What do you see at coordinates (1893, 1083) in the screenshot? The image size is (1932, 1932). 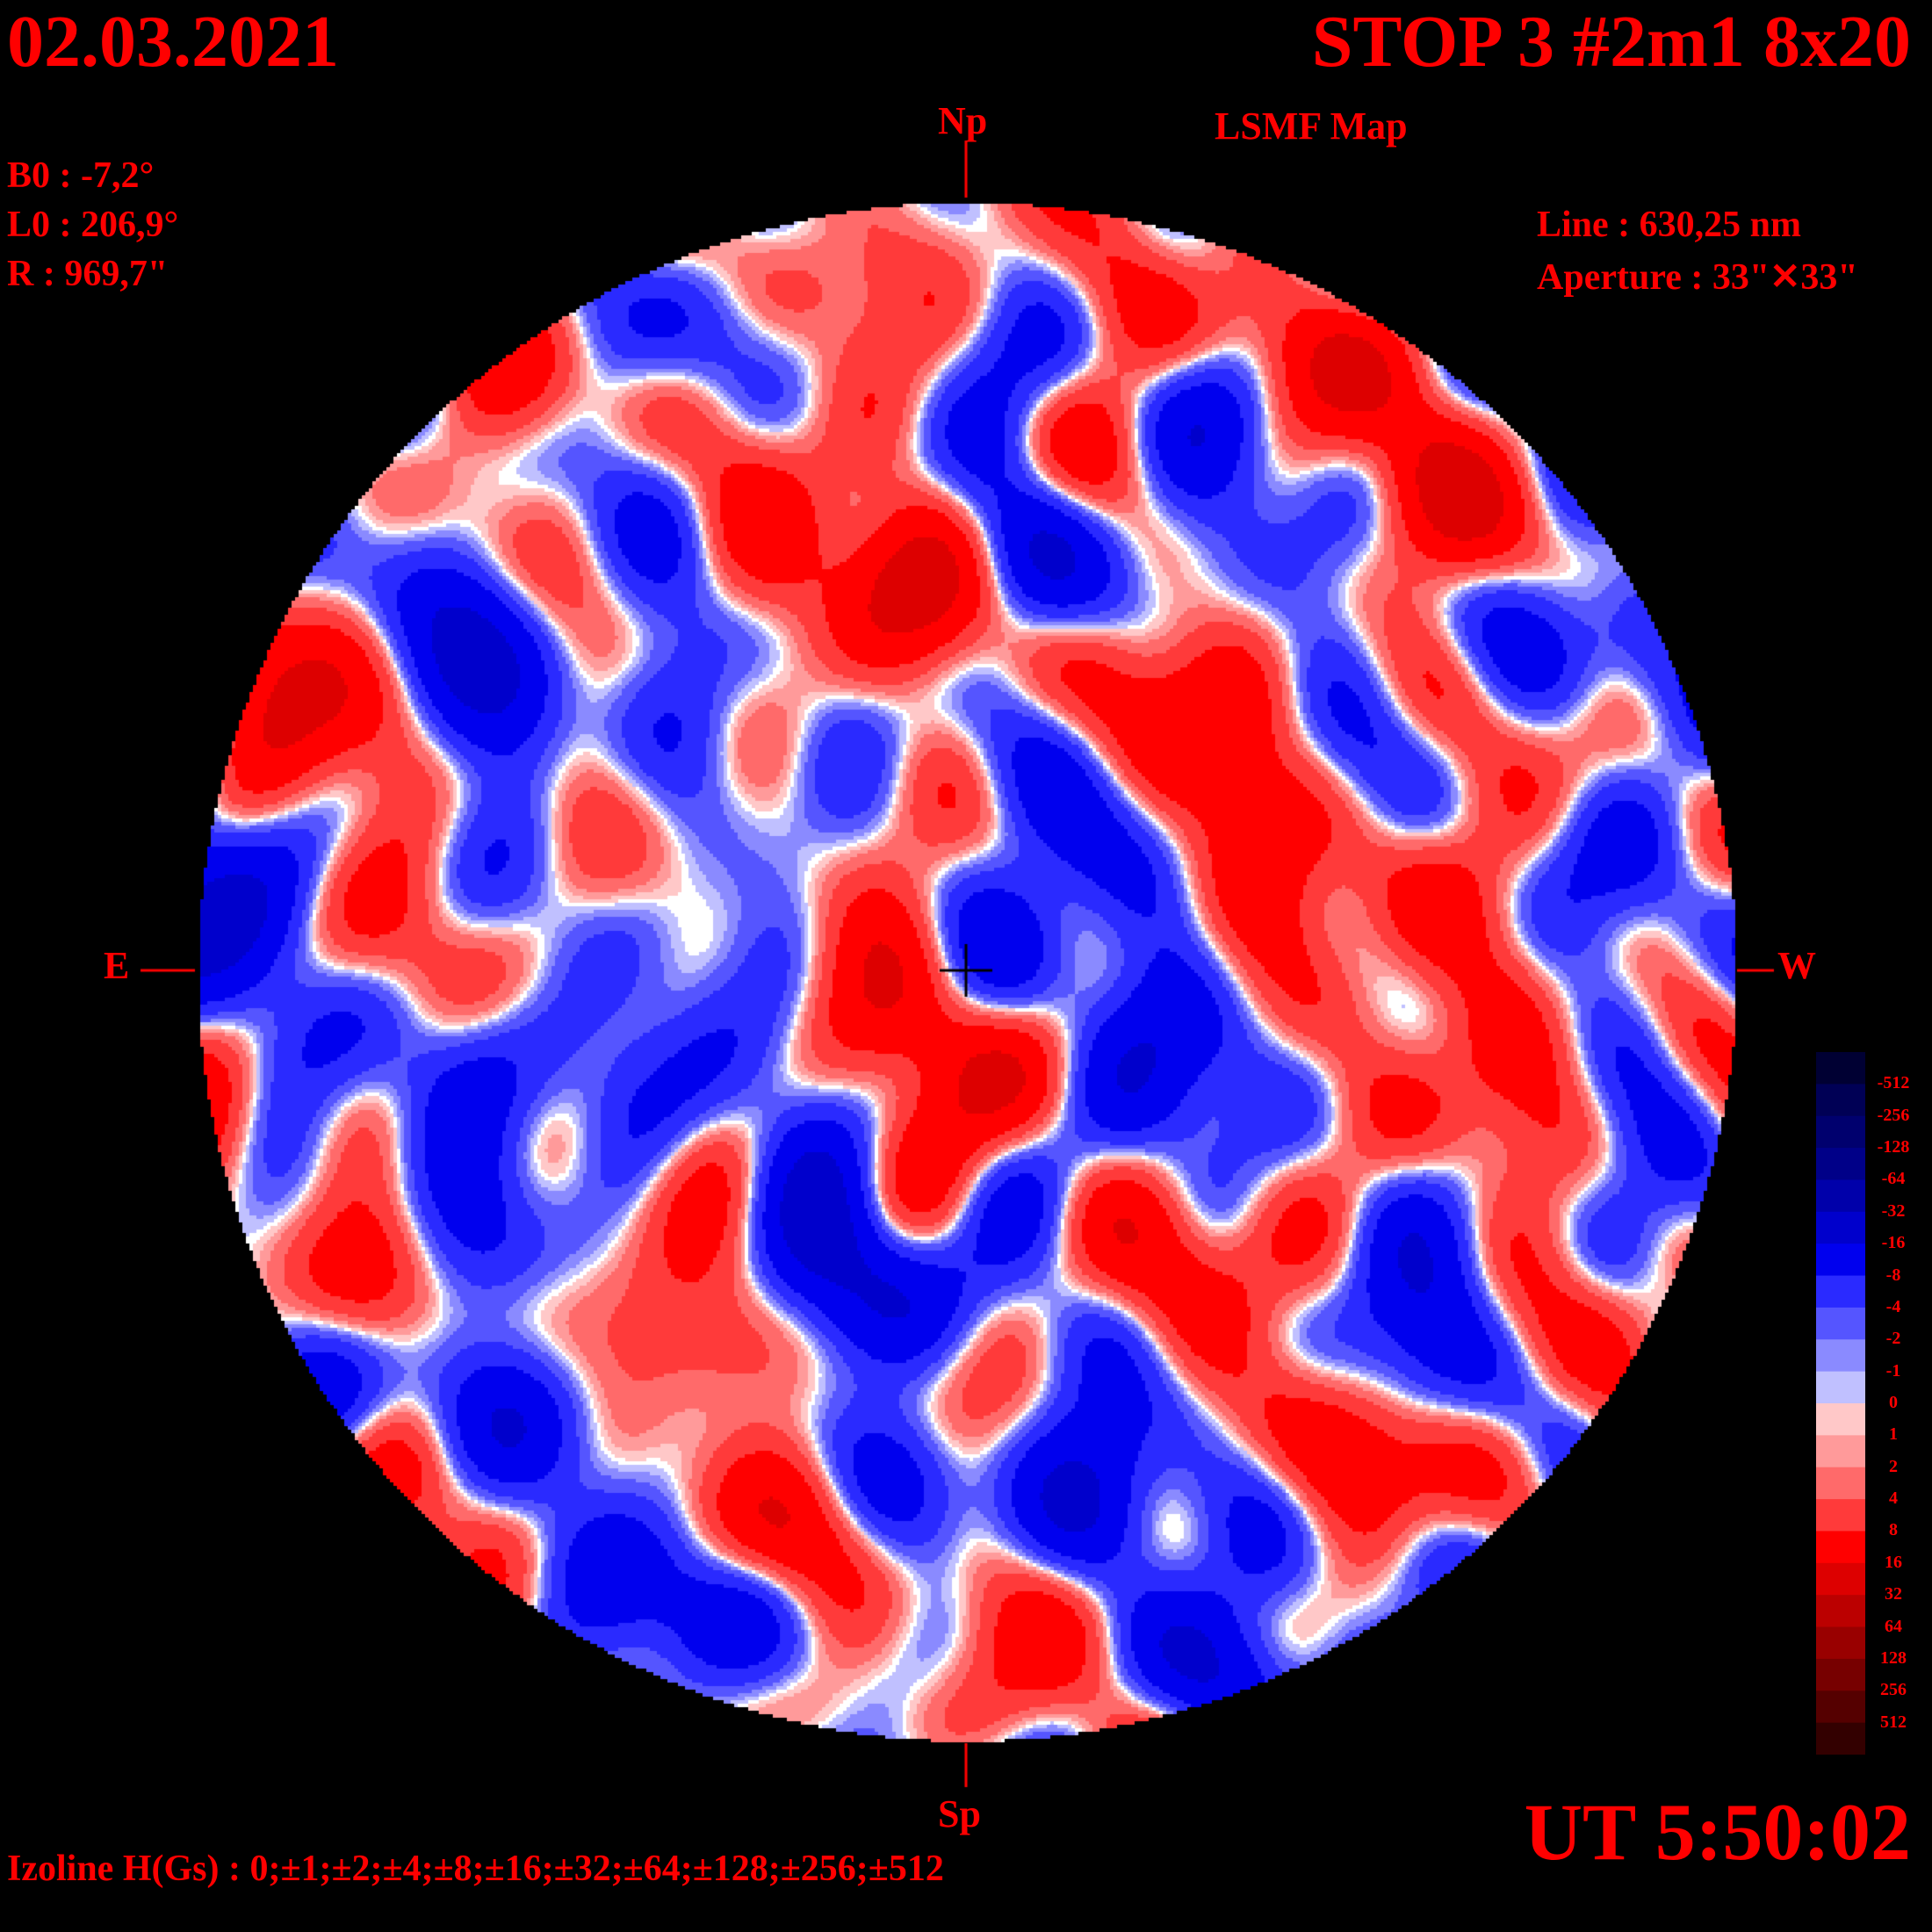 I see `colorbar-tick-label: -512` at bounding box center [1893, 1083].